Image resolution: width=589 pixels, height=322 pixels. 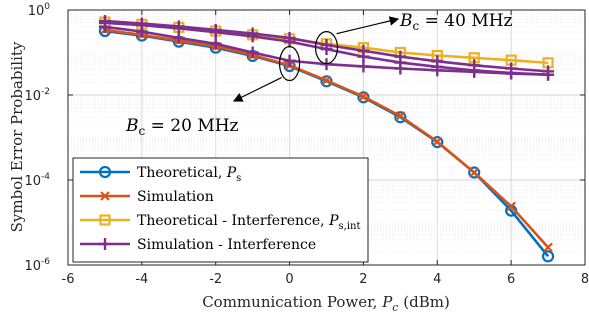 I want to click on x-tick-label: 2, so click(x=363, y=279).